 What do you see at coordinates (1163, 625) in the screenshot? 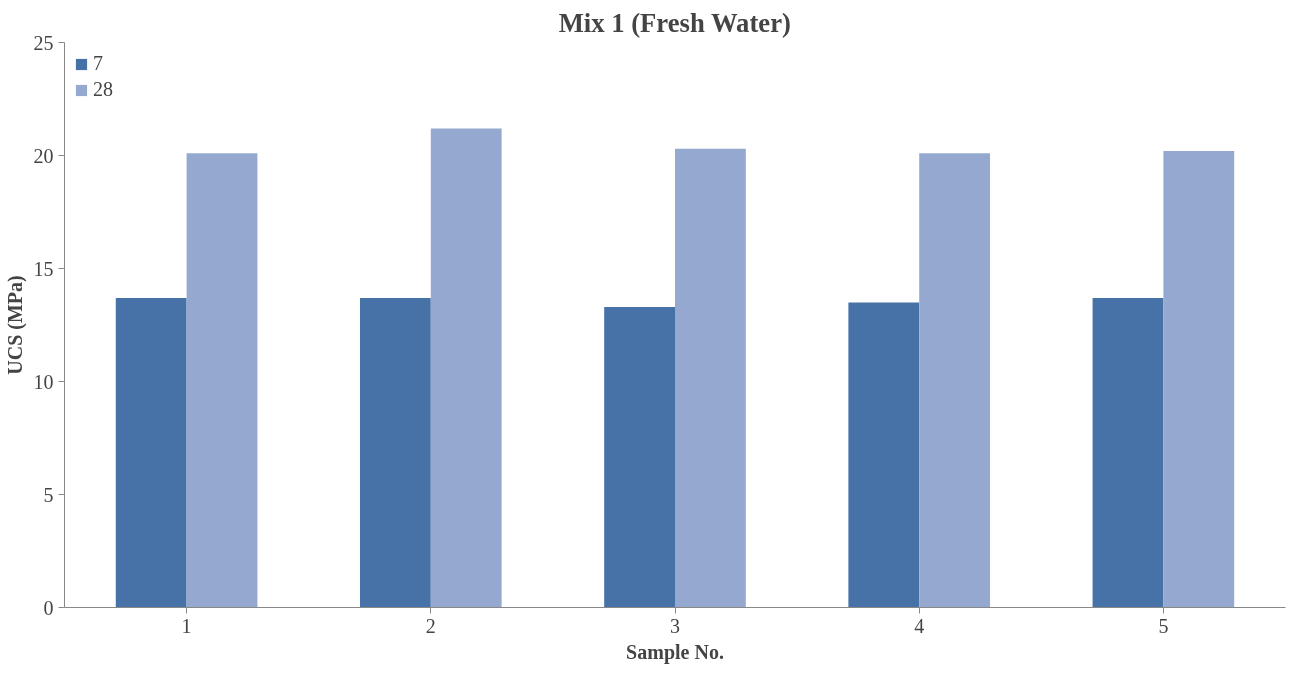
I see `x-tick-label: 5` at bounding box center [1163, 625].